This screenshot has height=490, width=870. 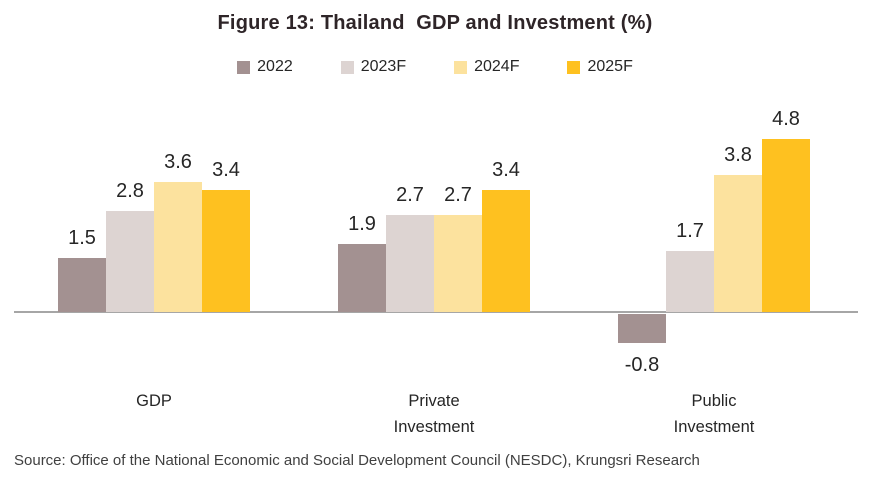 What do you see at coordinates (178, 162) in the screenshot?
I see `value-label-2024f-gdp: 3.6` at bounding box center [178, 162].